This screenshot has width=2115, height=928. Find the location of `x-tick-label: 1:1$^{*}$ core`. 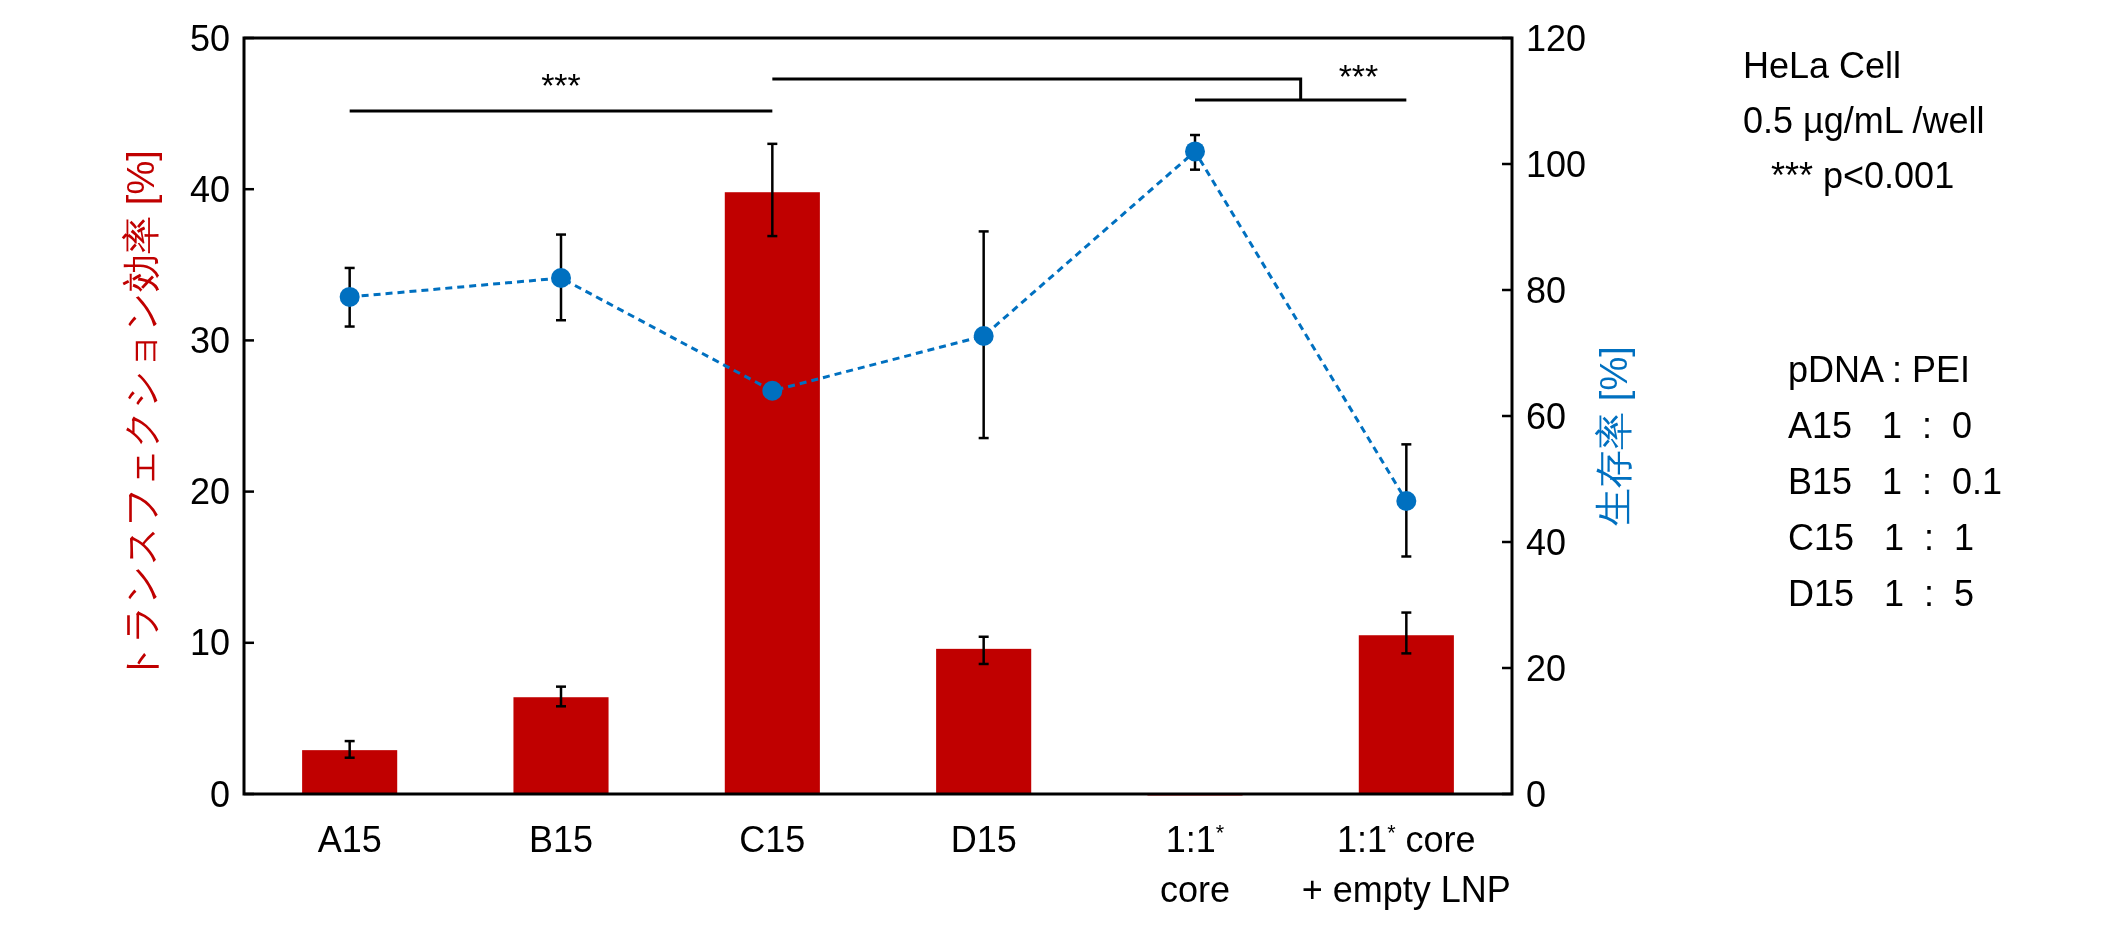

x-tick-label: 1:1$^{*}$ core is located at coordinates (1195, 864).